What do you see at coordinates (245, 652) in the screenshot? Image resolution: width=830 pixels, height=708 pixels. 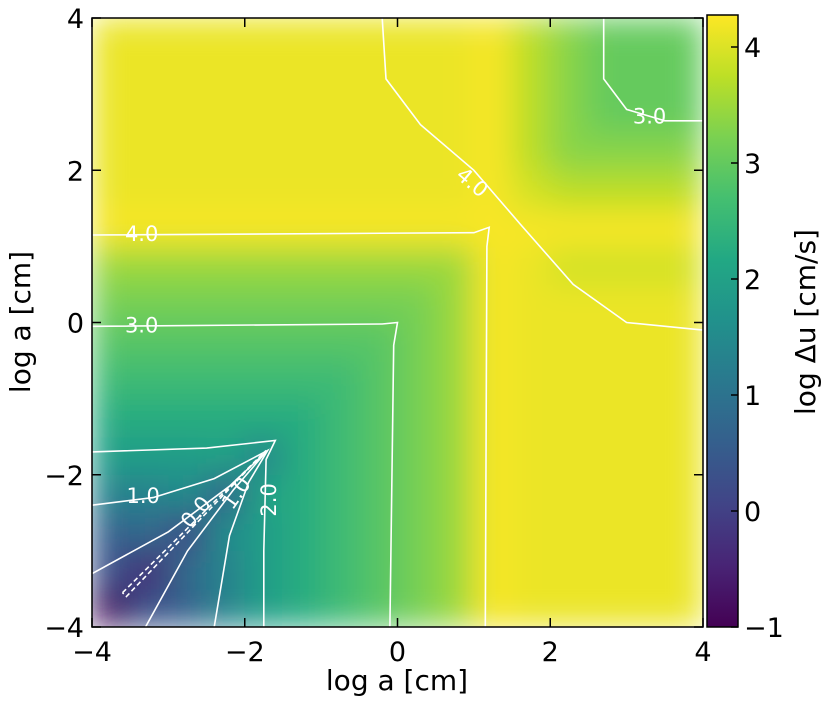 I see `x-tick-label: −2` at bounding box center [245, 652].